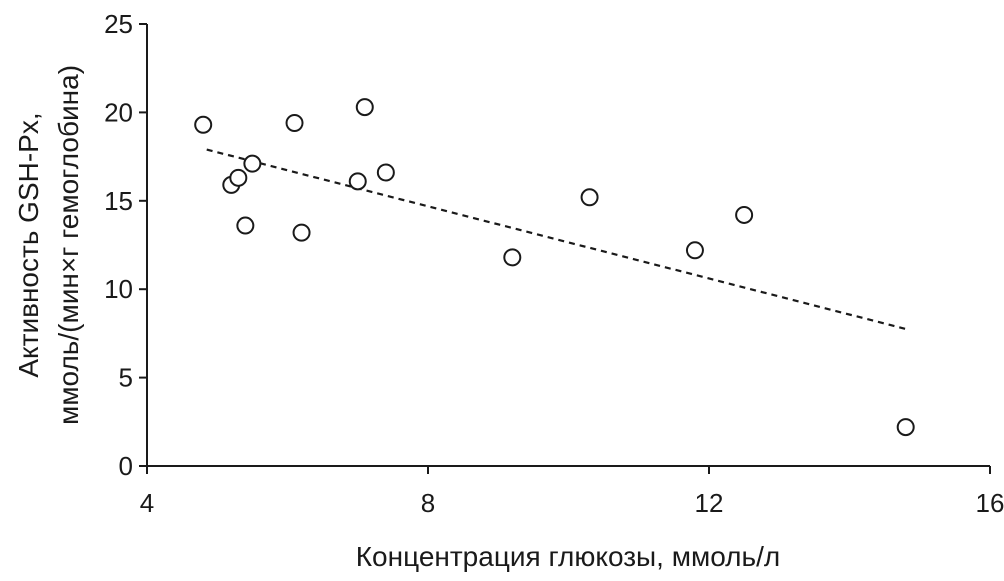  Describe the element at coordinates (118, 201) in the screenshot. I see `y-tick-label: 15` at that location.